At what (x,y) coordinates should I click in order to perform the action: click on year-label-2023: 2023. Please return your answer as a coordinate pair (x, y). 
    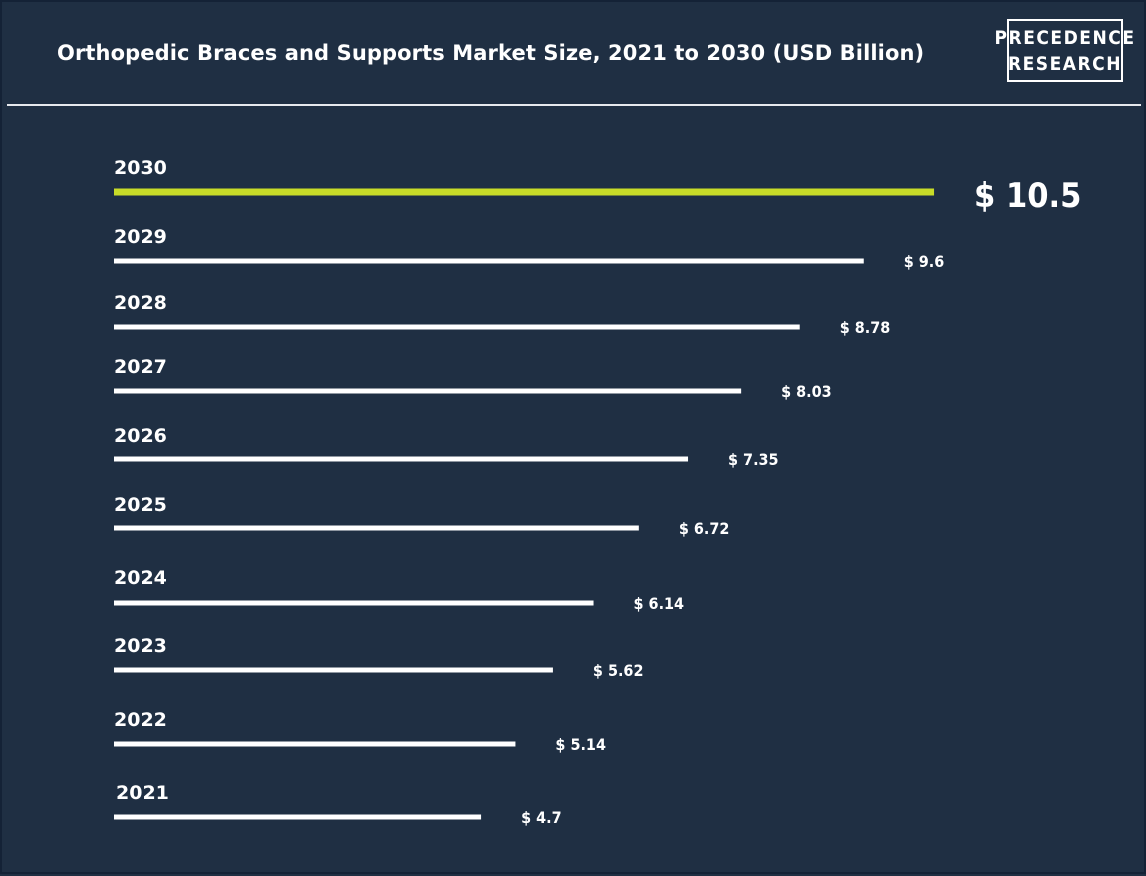
    Looking at the image, I should click on (140, 646).